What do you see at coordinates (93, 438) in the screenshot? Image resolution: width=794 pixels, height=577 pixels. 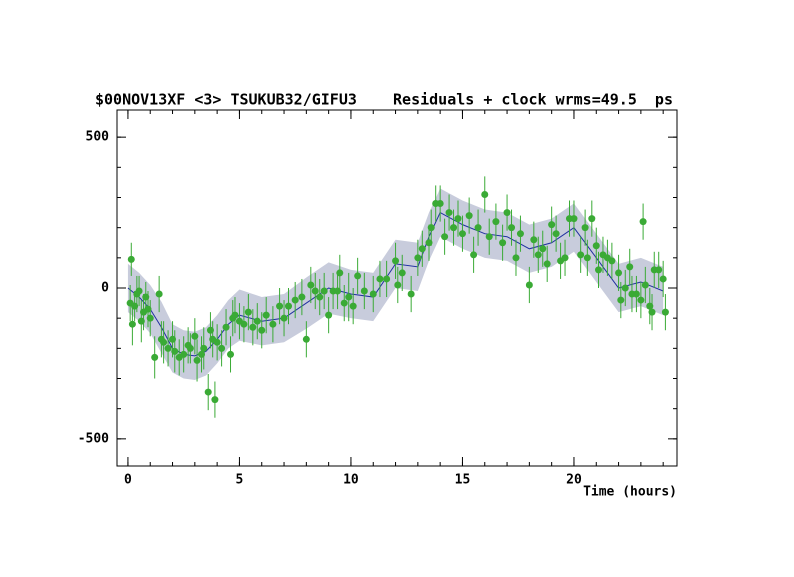 I see `y-tick-label: -500` at bounding box center [93, 438].